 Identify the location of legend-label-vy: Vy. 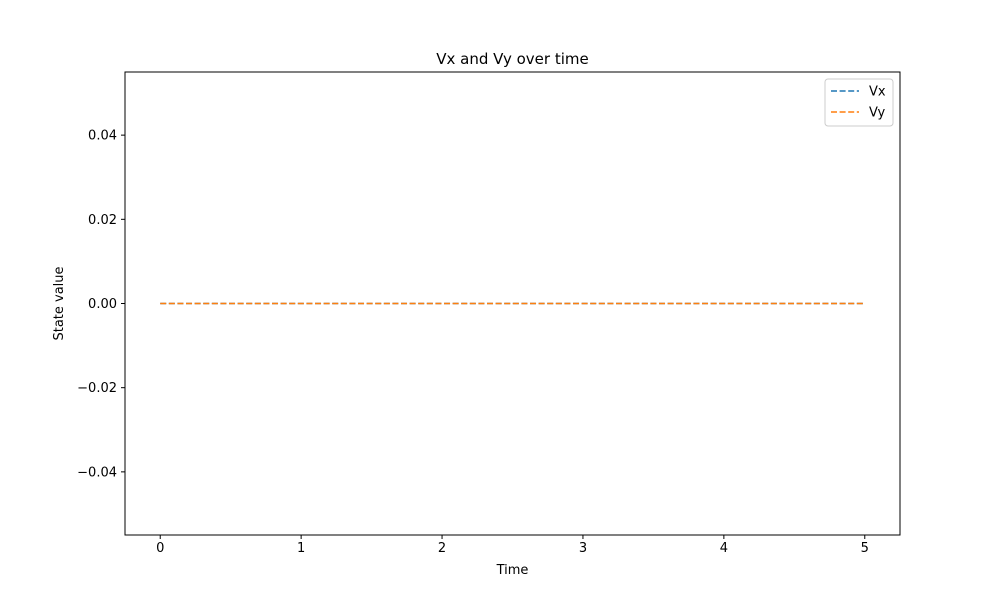
(877, 113).